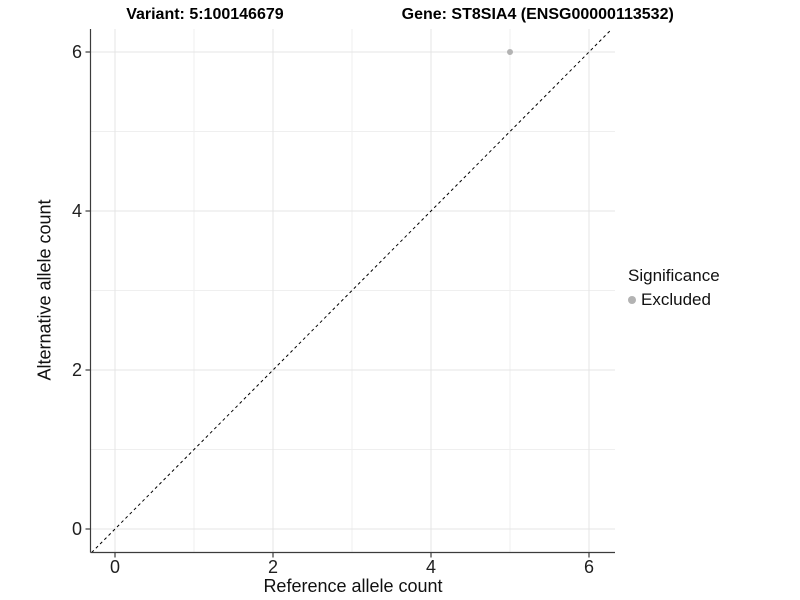  Describe the element at coordinates (76, 370) in the screenshot. I see `y-tick-label-2: 2` at that location.